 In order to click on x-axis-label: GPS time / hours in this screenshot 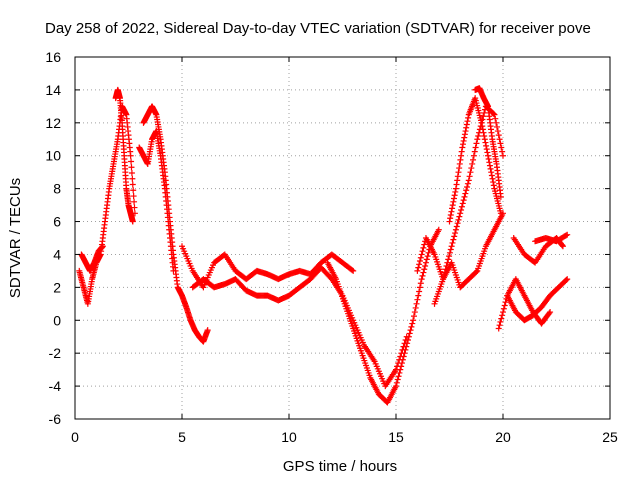, I will do `click(340, 466)`.